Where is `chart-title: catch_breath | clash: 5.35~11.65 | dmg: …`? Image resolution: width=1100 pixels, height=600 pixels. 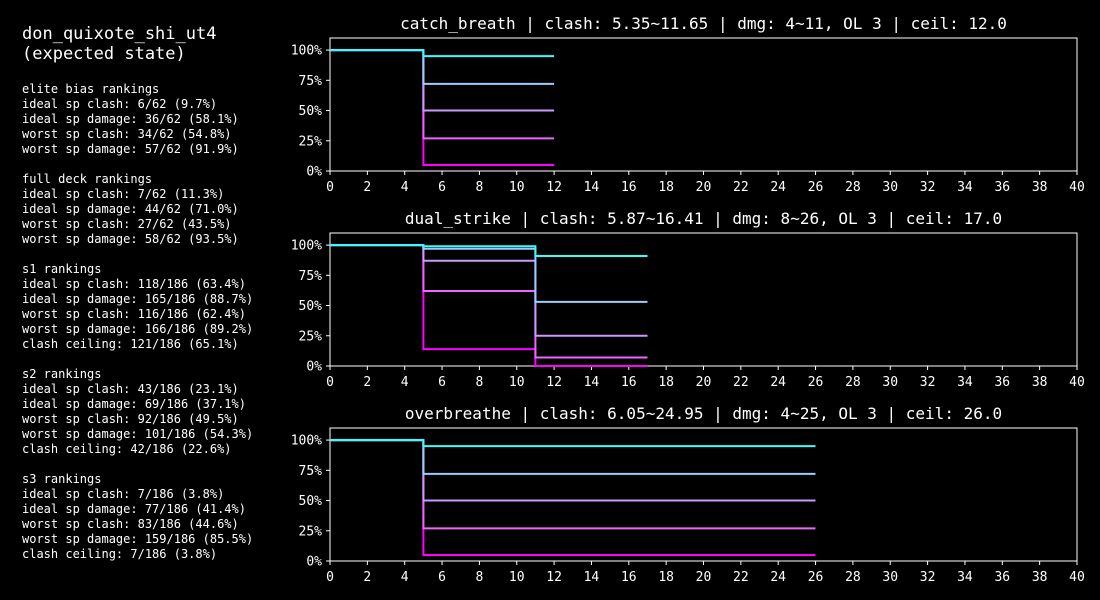
chart-title: catch_breath | clash: 5.35~11.65 | dmg: … is located at coordinates (703, 23).